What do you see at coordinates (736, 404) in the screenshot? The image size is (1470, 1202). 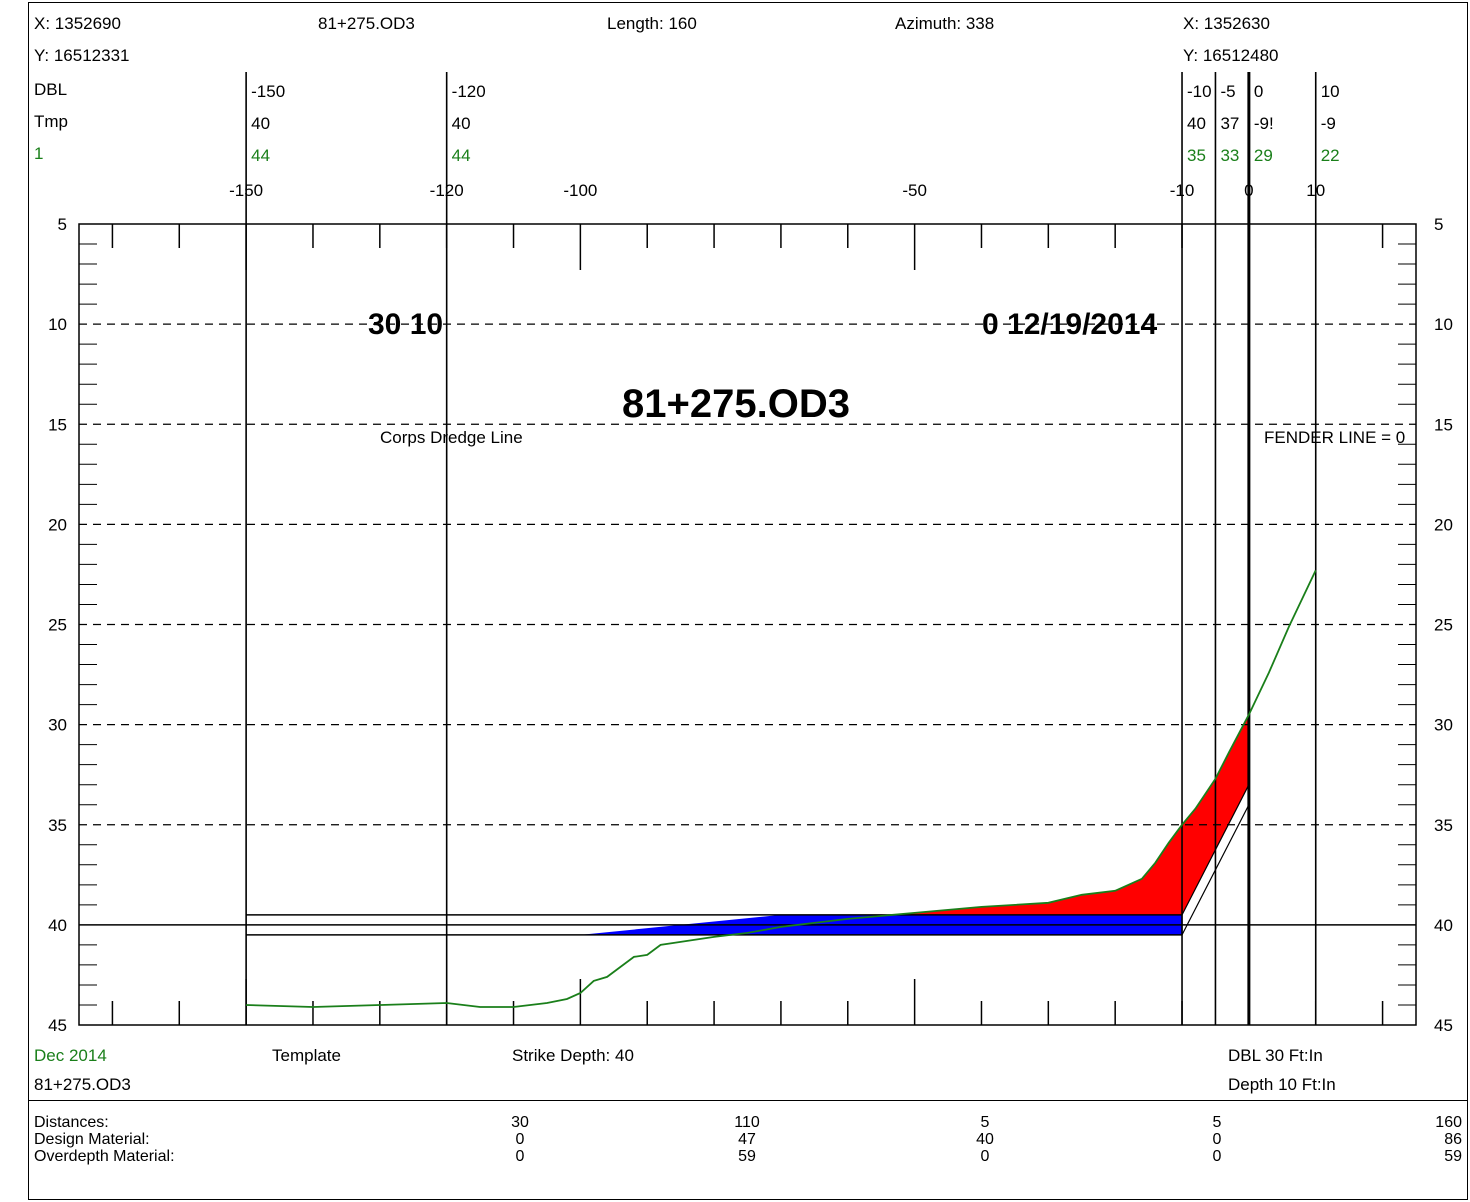 I see `chart-title: 81+275.OD3` at bounding box center [736, 404].